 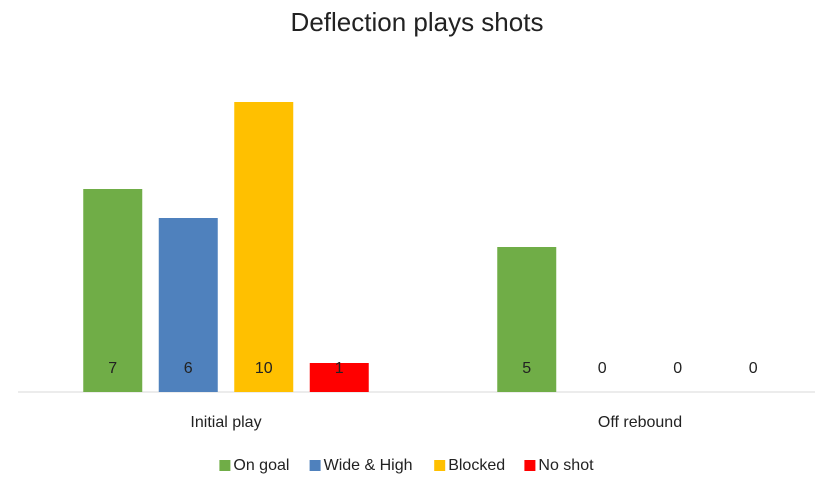 I want to click on data-label: 1, so click(x=339, y=368).